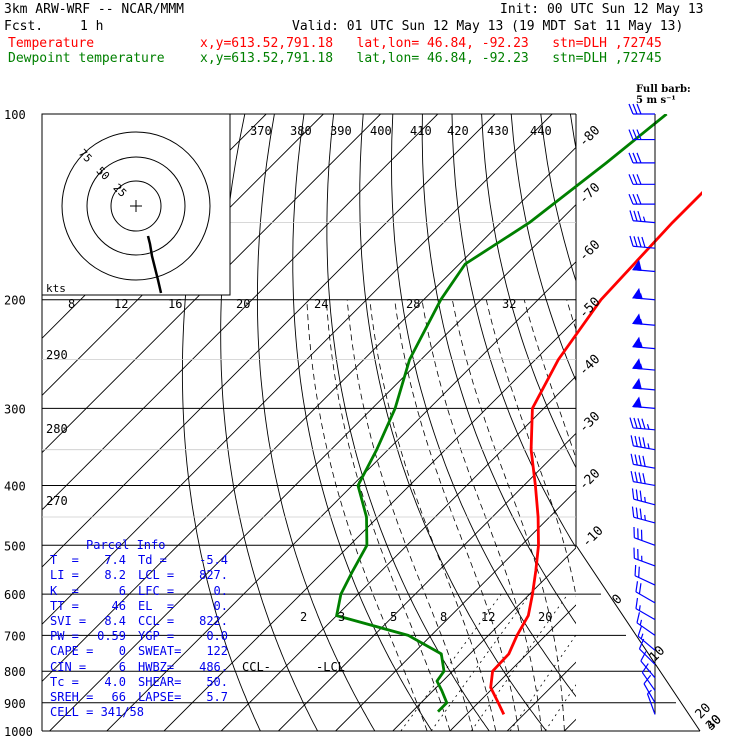 This screenshot has height=740, width=740. Describe the element at coordinates (140, 606) in the screenshot. I see `parcel-row: TT = 46 EL = 0.` at that location.